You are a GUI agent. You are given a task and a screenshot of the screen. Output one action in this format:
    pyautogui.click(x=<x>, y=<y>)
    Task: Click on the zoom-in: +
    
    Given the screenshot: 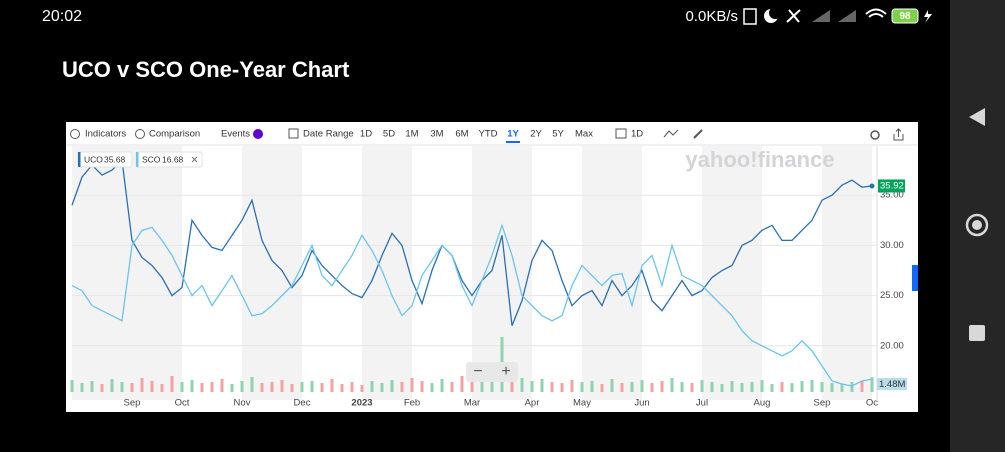 What is the action you would take?
    pyautogui.click(x=505, y=371)
    